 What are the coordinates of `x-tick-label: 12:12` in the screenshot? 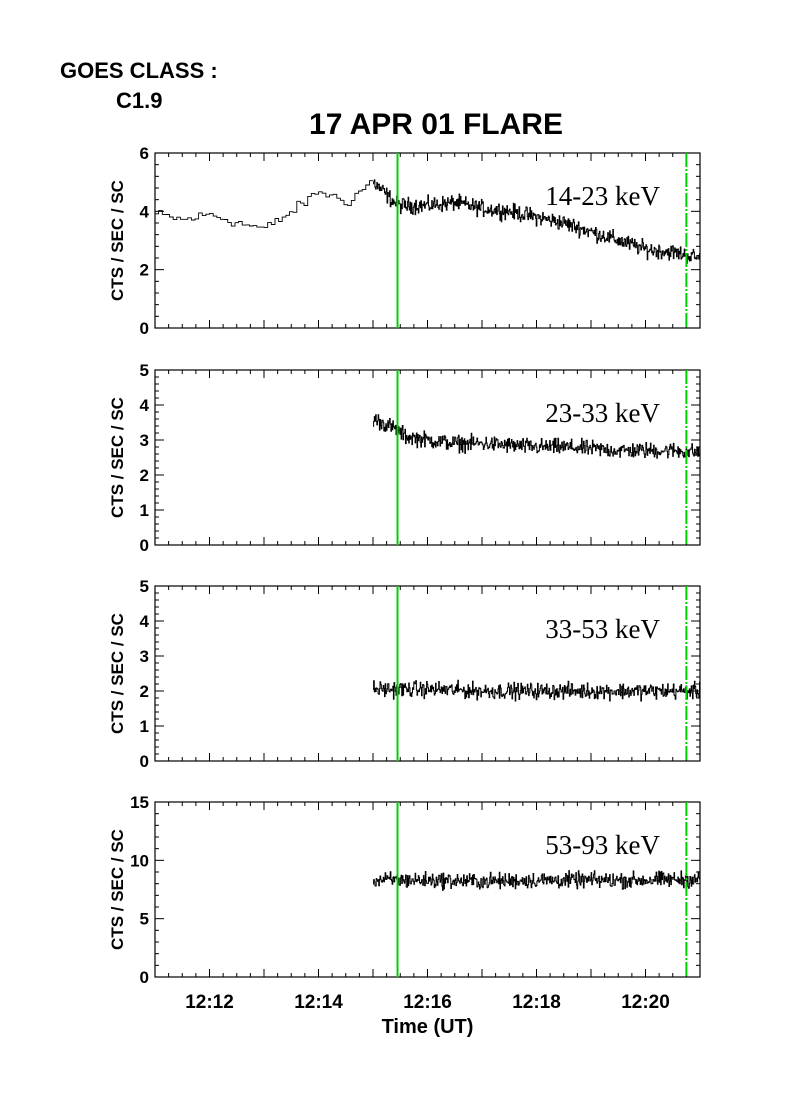 It's located at (209, 1002).